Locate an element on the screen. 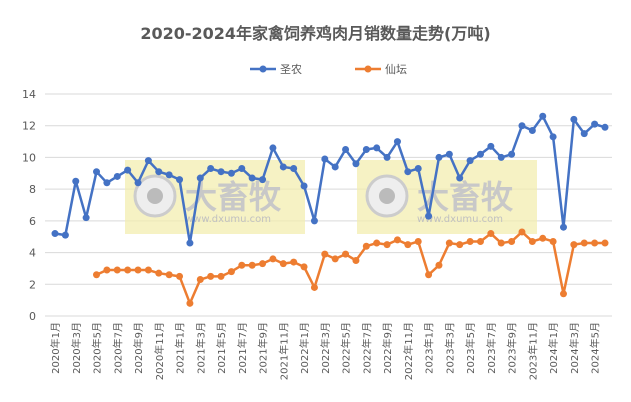 Image resolution: width=631 pixels, height=402 pixels. x-tick-label: 2021年11月 is located at coordinates (283, 351).